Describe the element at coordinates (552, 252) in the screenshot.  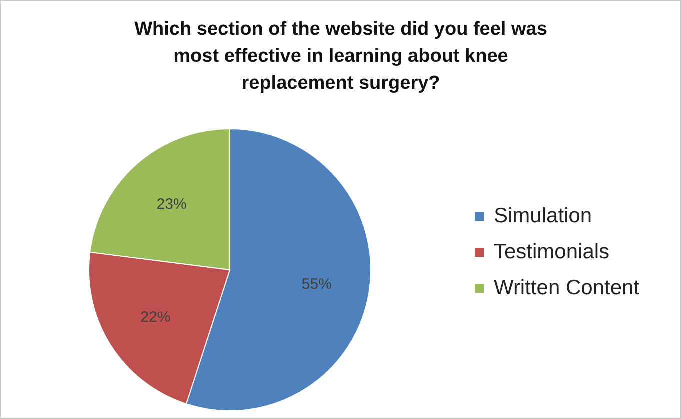
I see `legend-label: Testimonials` at that location.